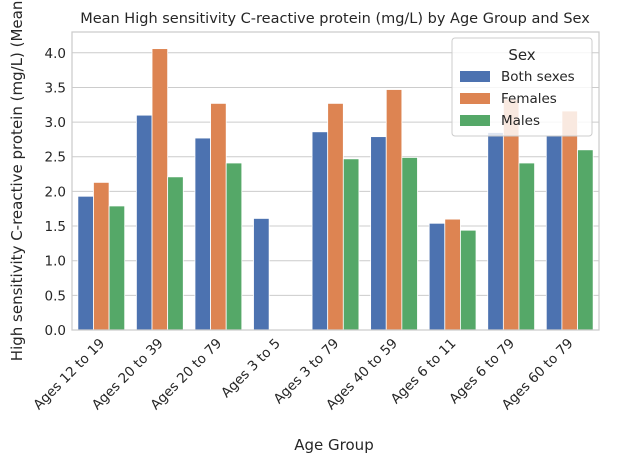 The height and width of the screenshot is (463, 636). I want to click on x-axis-label: Age Group, so click(333, 445).